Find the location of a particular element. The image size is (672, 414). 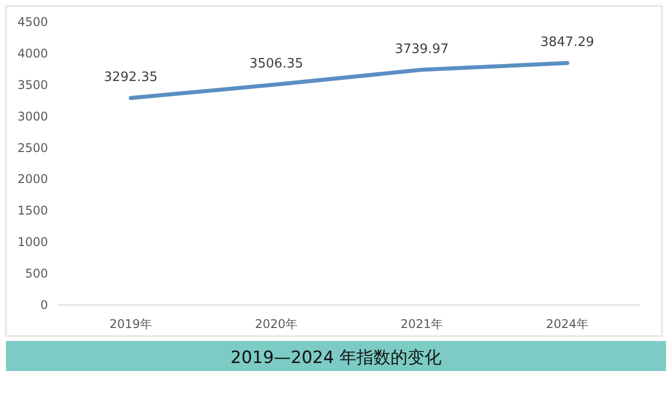

x-tick-label: 2021年 is located at coordinates (422, 324).